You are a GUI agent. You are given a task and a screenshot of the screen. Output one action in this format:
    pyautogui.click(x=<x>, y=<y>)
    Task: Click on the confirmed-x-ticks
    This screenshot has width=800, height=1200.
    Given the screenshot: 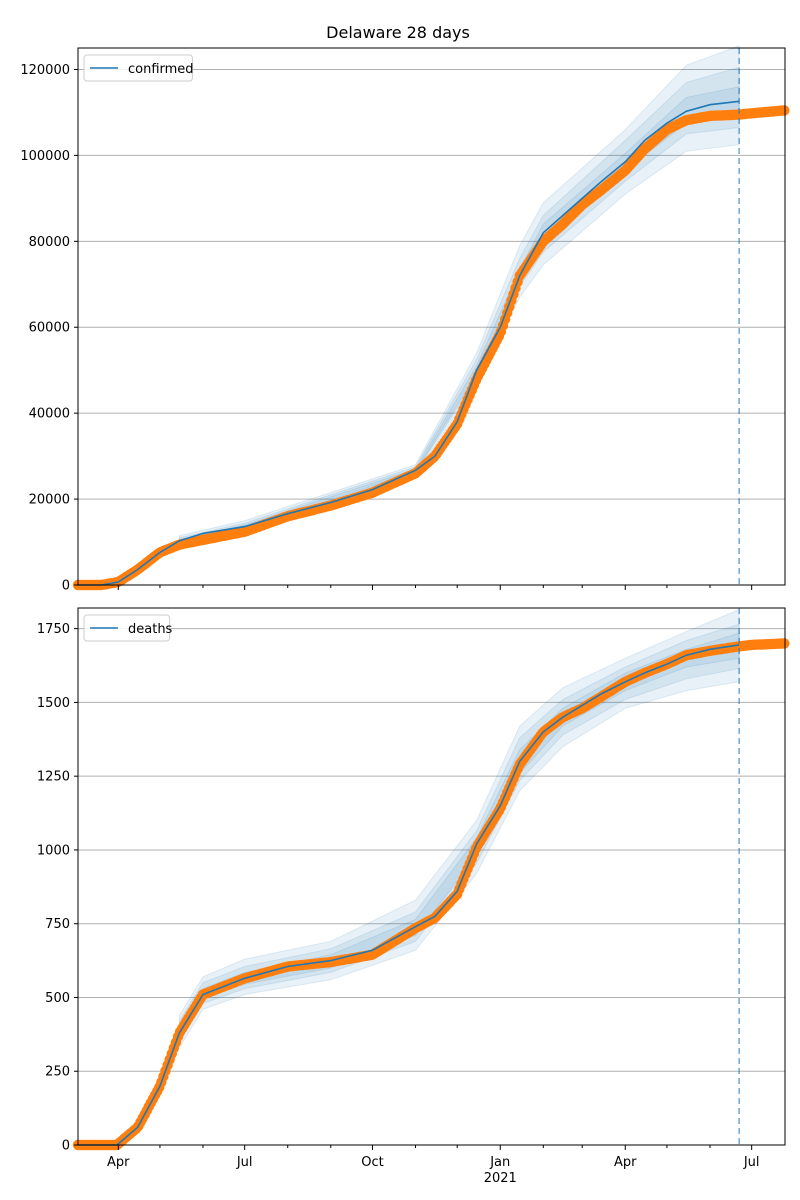 What is the action you would take?
    pyautogui.click(x=435, y=587)
    